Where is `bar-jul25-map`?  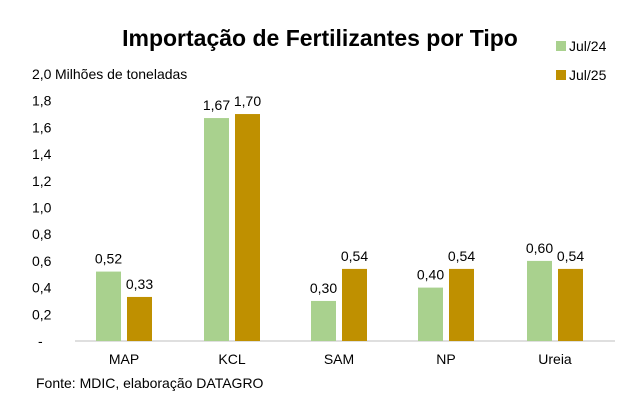
bar-jul25-map is located at coordinates (139, 318).